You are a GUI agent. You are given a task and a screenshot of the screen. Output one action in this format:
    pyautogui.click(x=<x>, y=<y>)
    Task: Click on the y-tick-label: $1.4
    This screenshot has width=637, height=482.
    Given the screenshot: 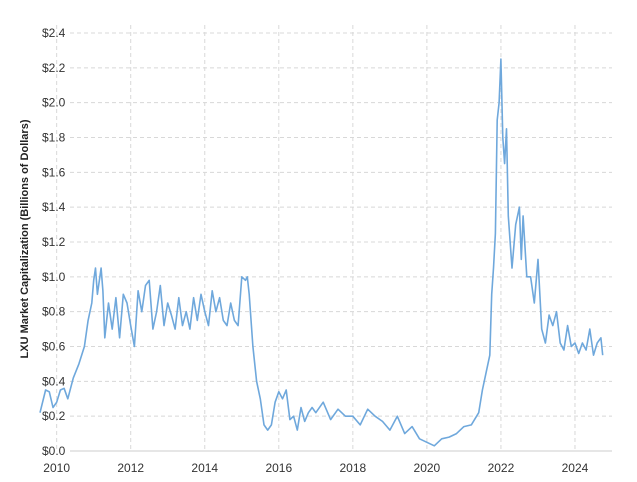 What is the action you would take?
    pyautogui.click(x=54, y=207)
    